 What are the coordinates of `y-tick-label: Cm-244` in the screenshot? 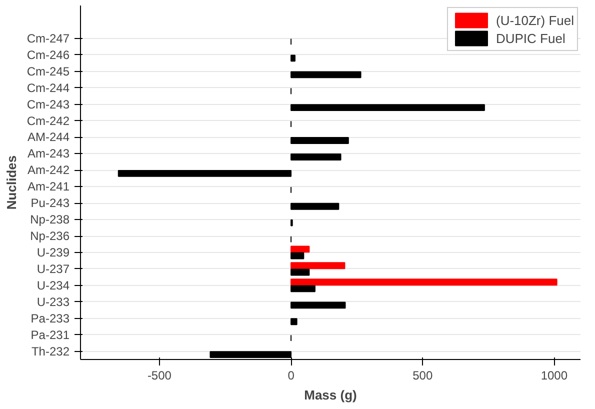 It's located at (48, 87).